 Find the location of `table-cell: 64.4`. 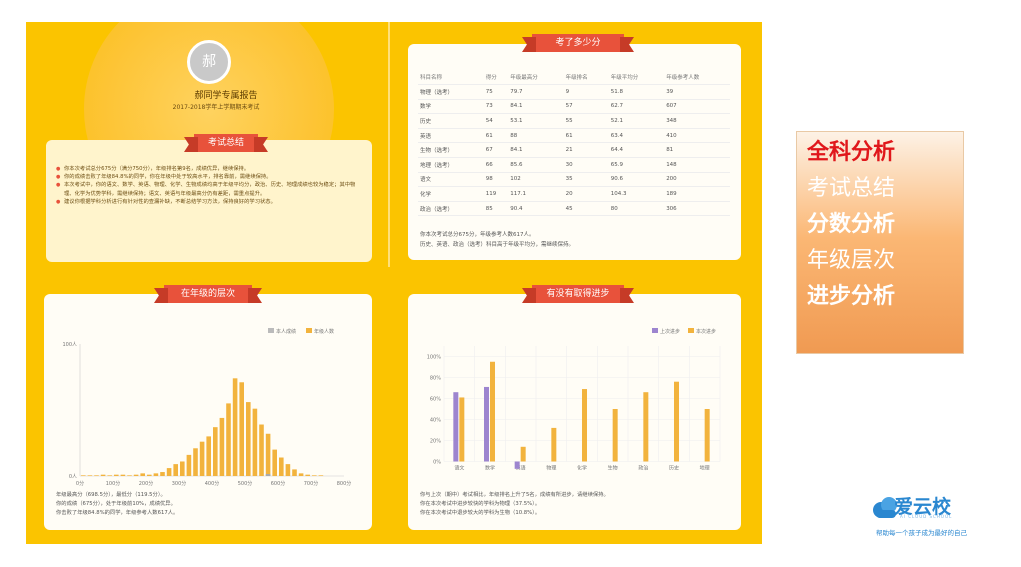

table-cell: 64.4 is located at coordinates (636, 150).